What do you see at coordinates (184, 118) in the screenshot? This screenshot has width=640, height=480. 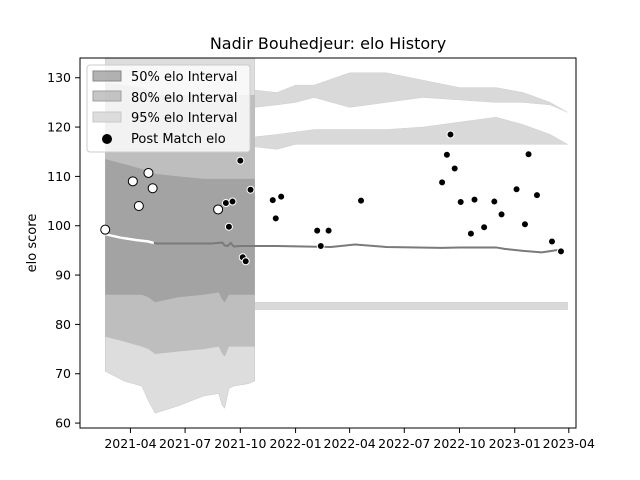 I see `legend-label-95: 95% elo Interval` at bounding box center [184, 118].